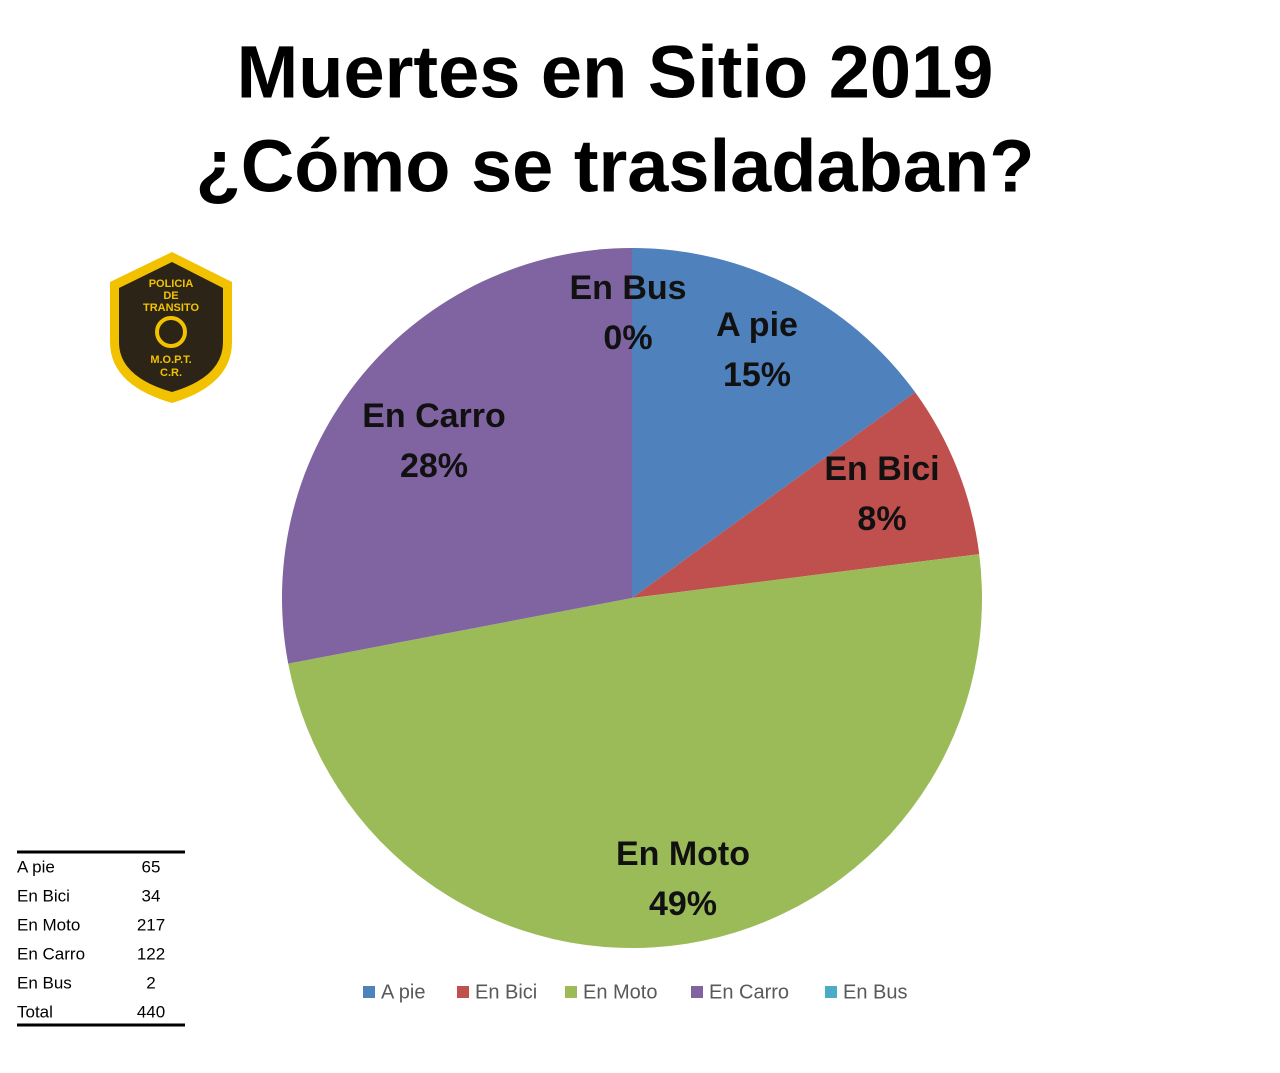 The height and width of the screenshot is (1073, 1280). What do you see at coordinates (749, 992) in the screenshot?
I see `legend-label: En Carro` at bounding box center [749, 992].